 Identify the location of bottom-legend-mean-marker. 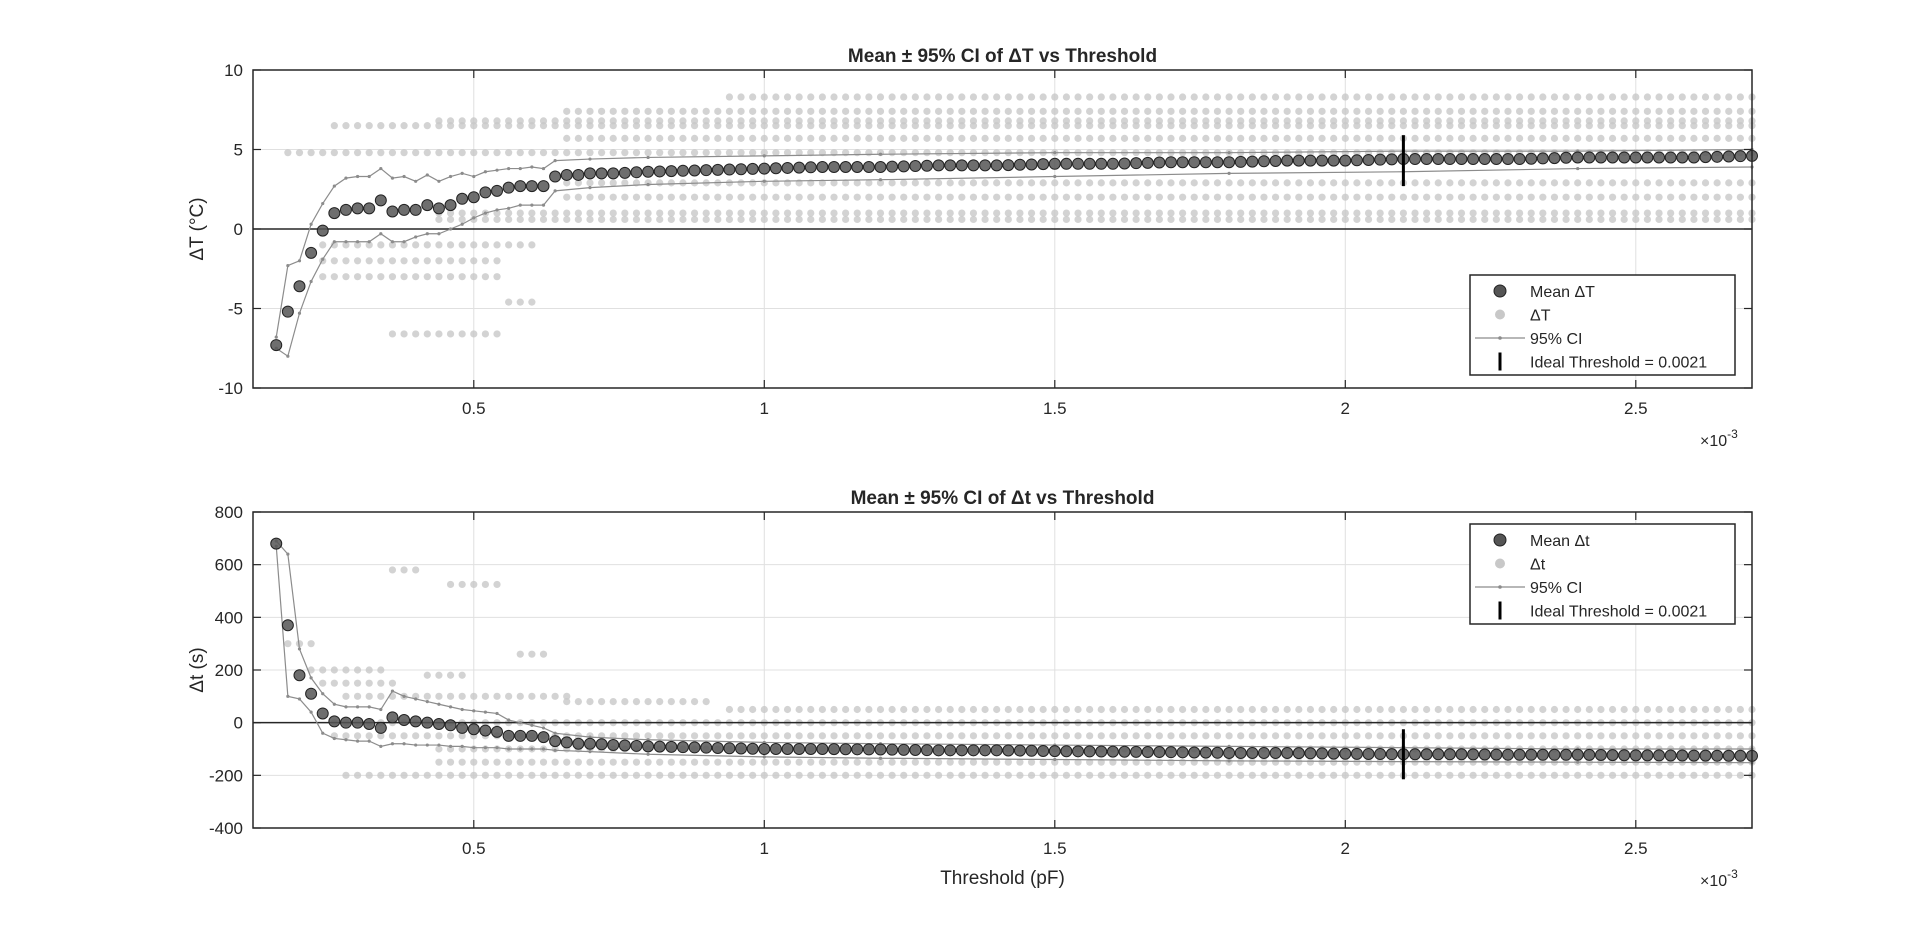
(1500, 540).